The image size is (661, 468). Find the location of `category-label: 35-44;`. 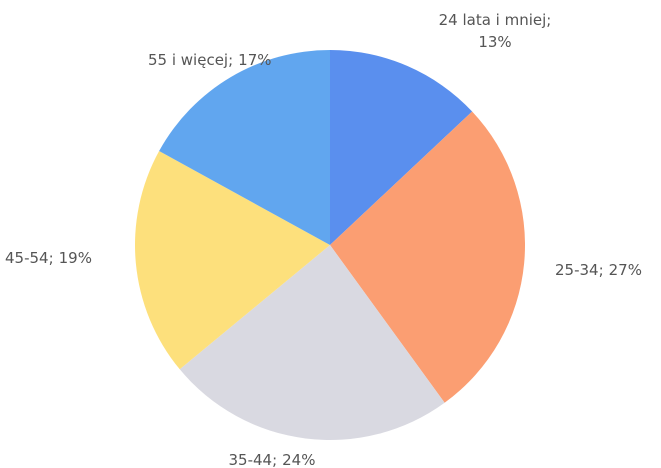

category-label: 35-44; is located at coordinates (253, 459).